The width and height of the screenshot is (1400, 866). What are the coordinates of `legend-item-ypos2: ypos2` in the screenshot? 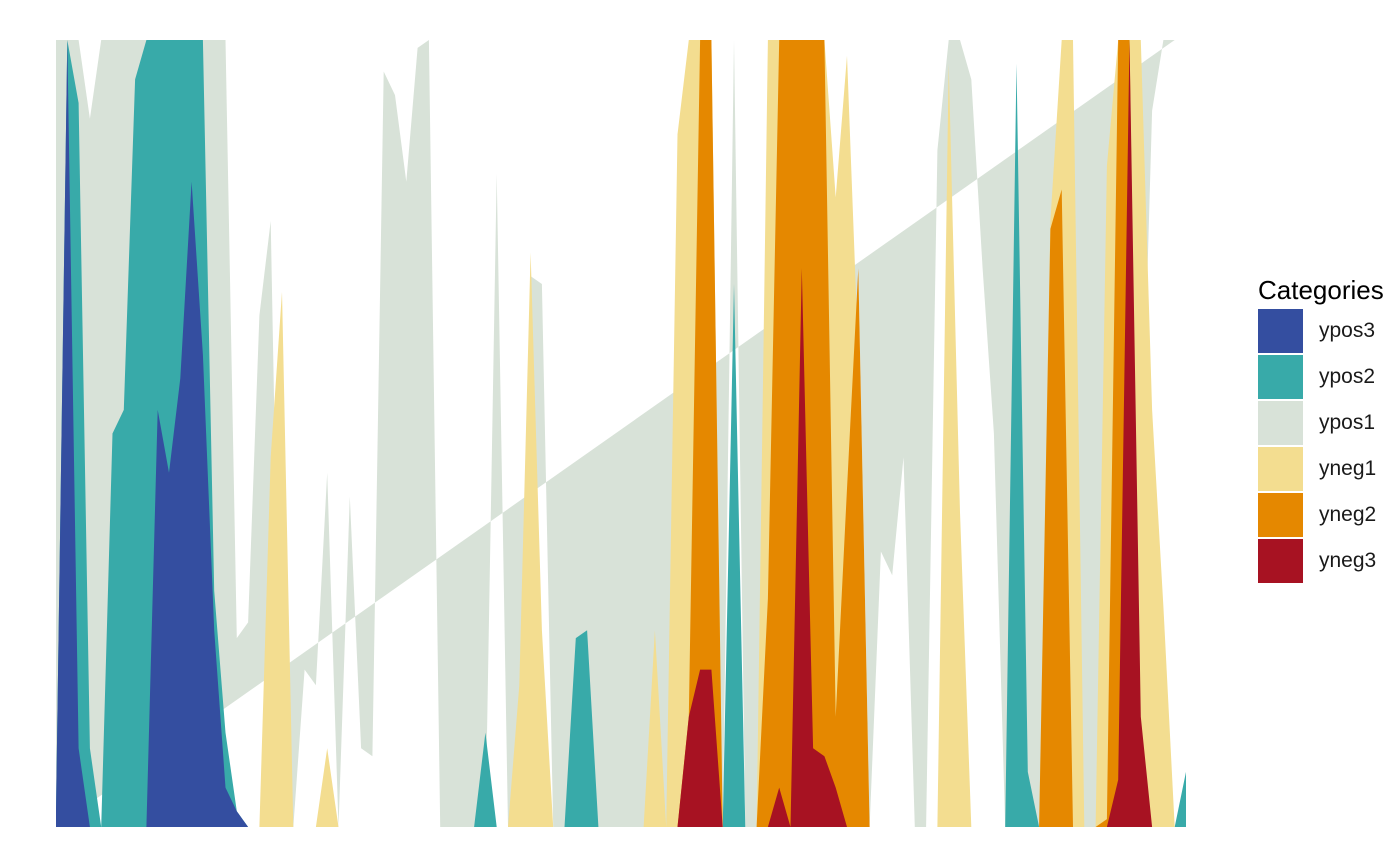 It's located at (1329, 377).